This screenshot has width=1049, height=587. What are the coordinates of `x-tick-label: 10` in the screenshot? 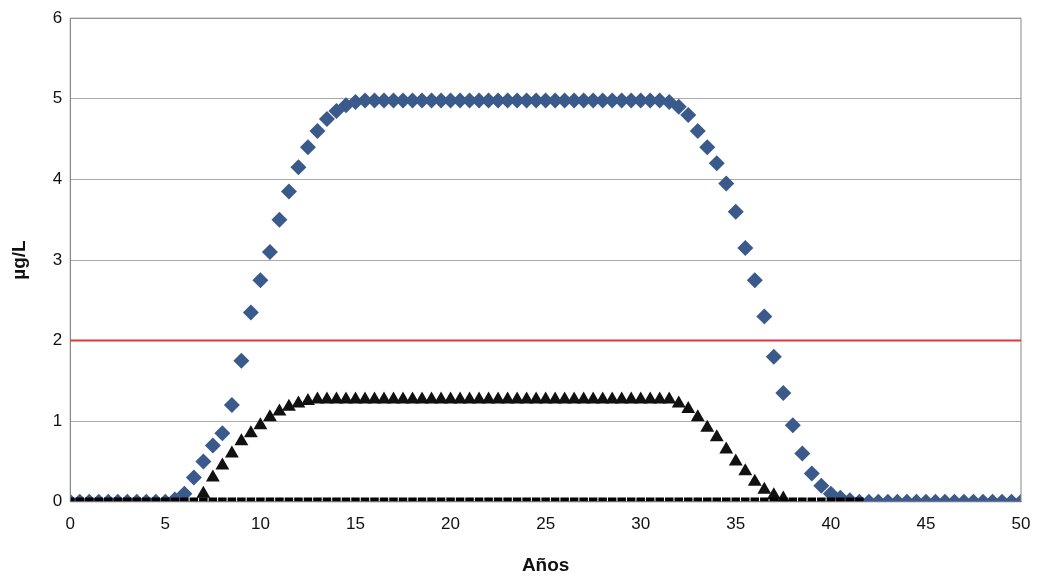 It's located at (260, 523).